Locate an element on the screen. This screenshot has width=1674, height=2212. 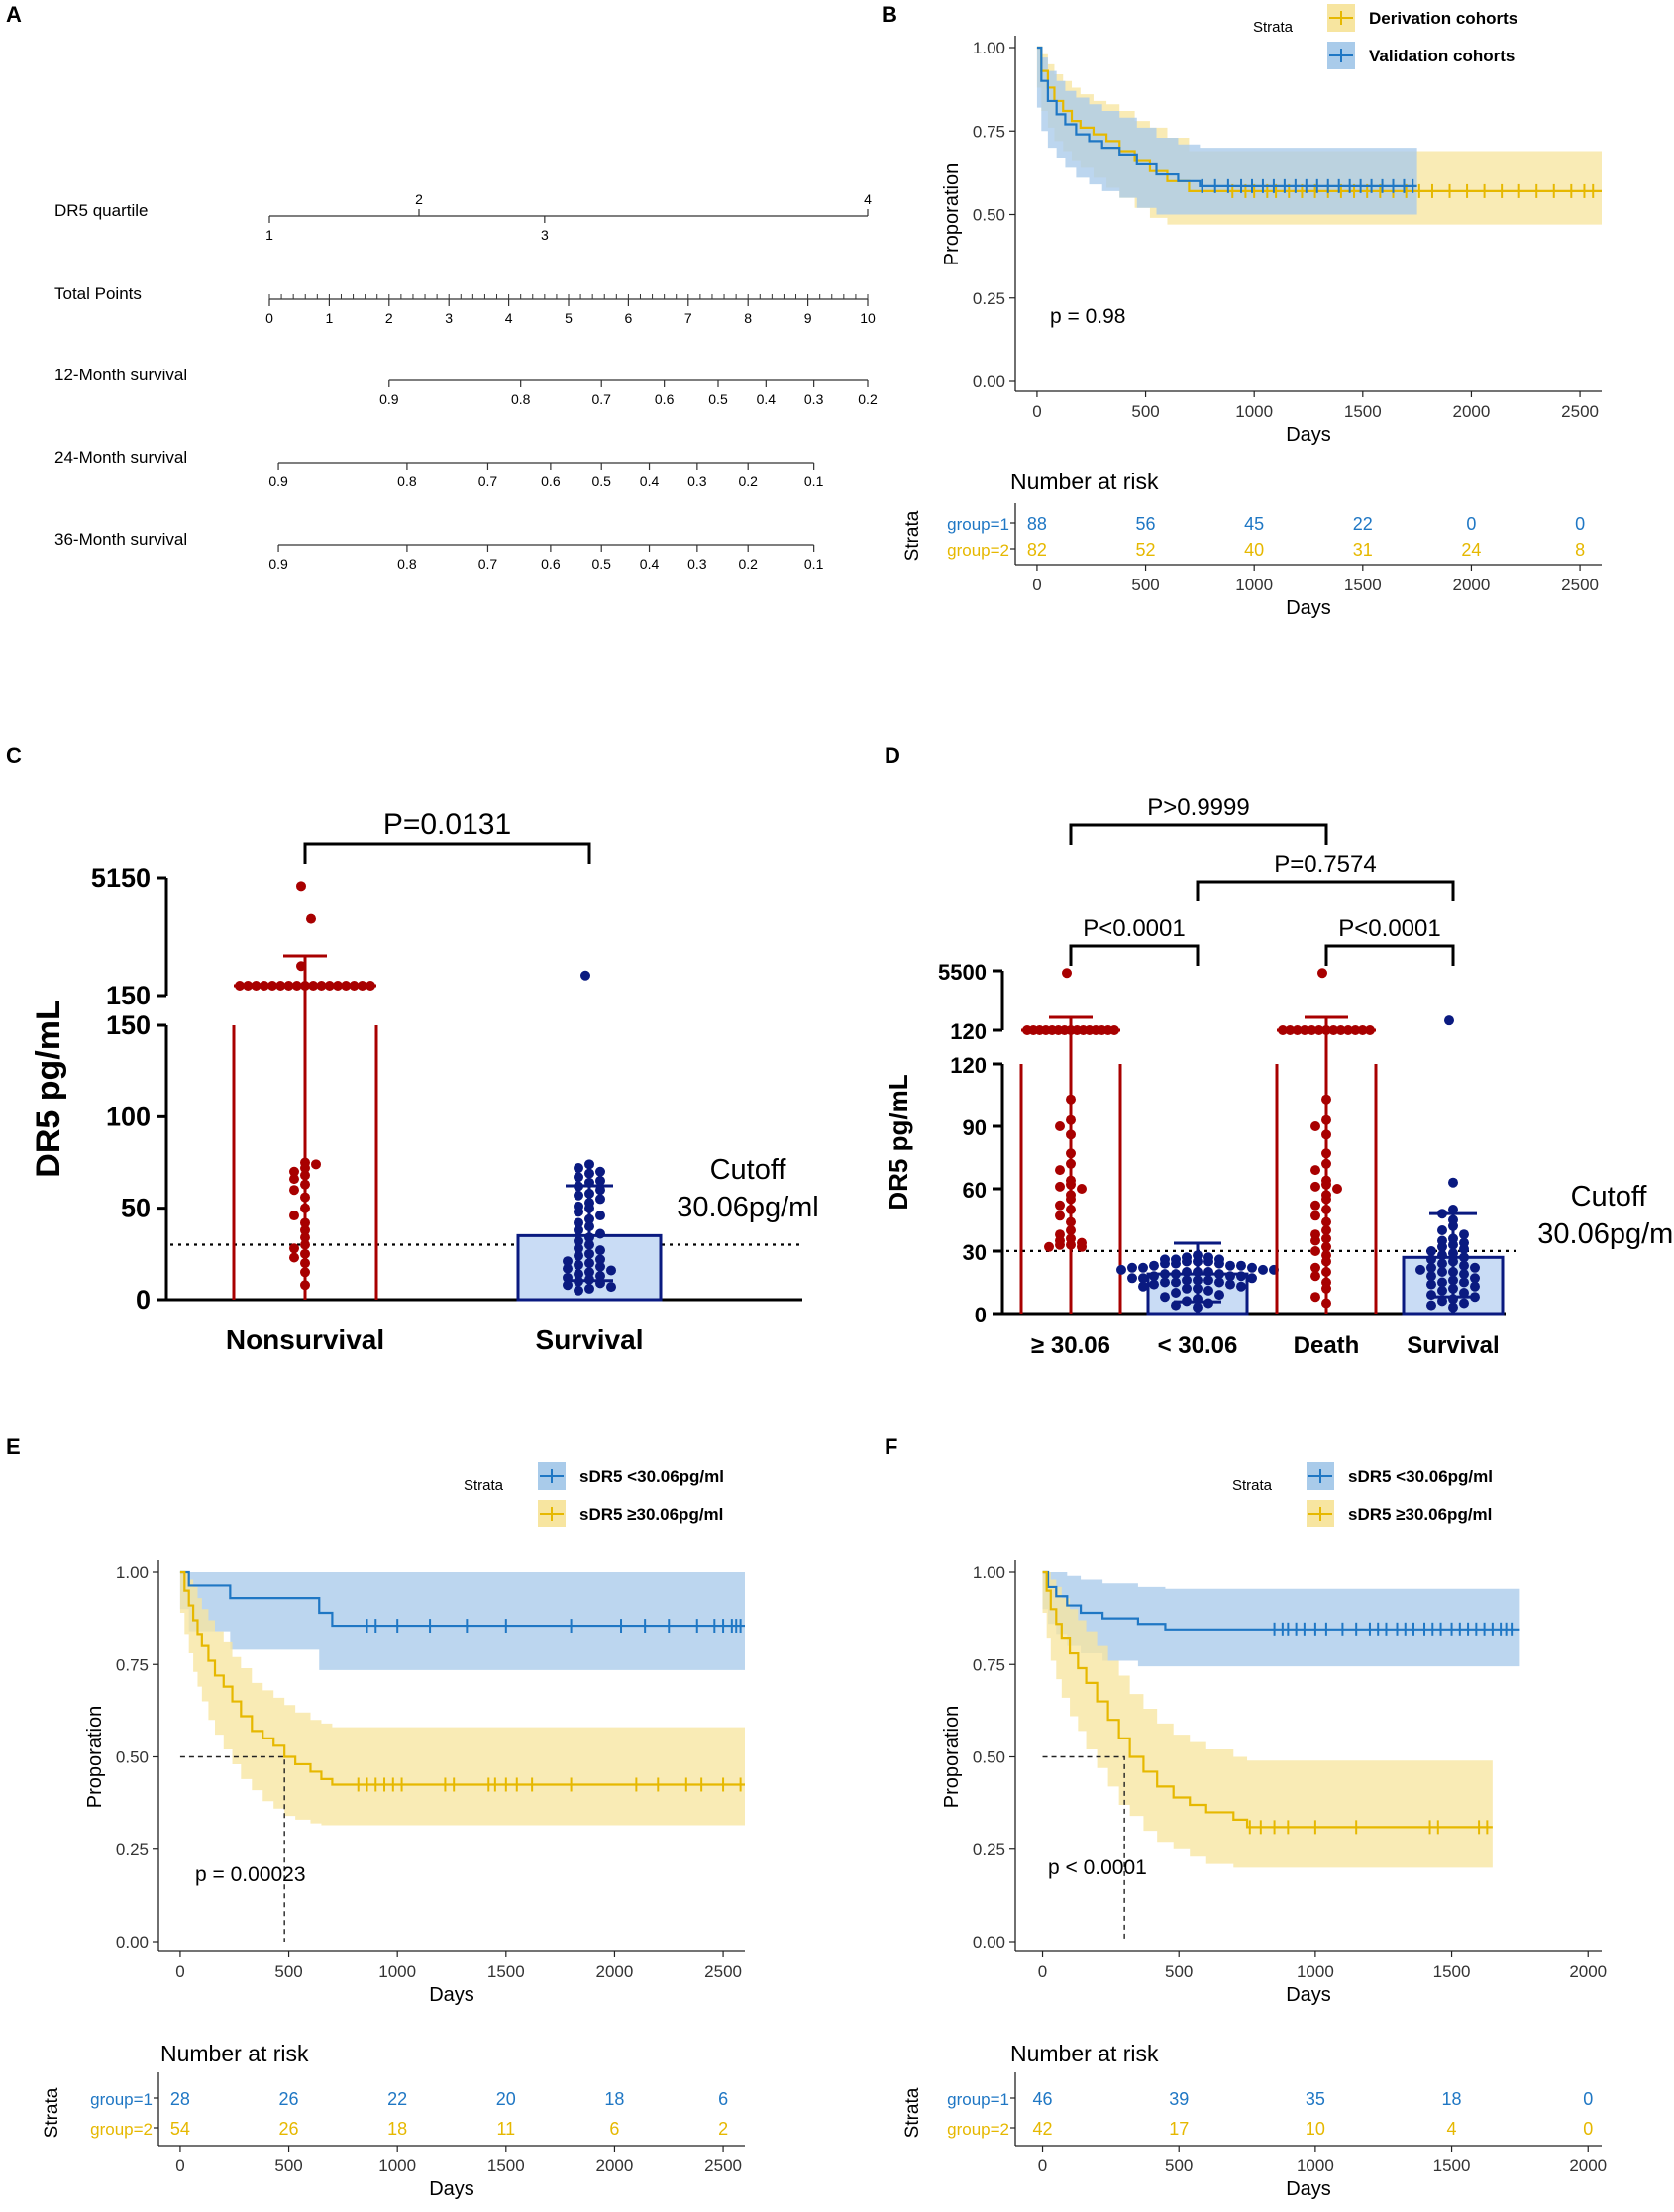
y-tick-label: 0 is located at coordinates (981, 1315).